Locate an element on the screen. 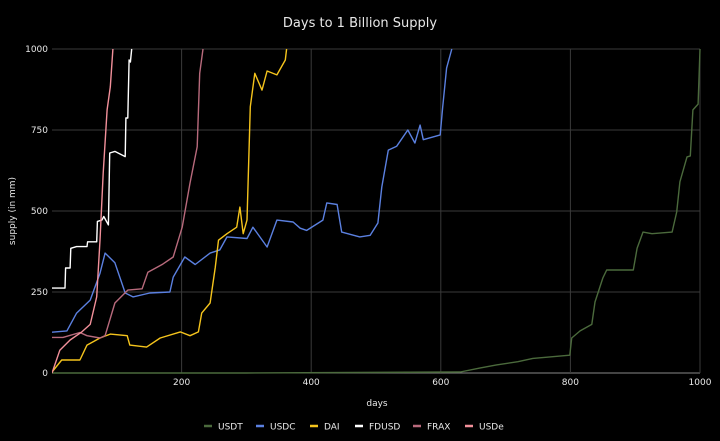  x-tick-label: 800 is located at coordinates (570, 383).